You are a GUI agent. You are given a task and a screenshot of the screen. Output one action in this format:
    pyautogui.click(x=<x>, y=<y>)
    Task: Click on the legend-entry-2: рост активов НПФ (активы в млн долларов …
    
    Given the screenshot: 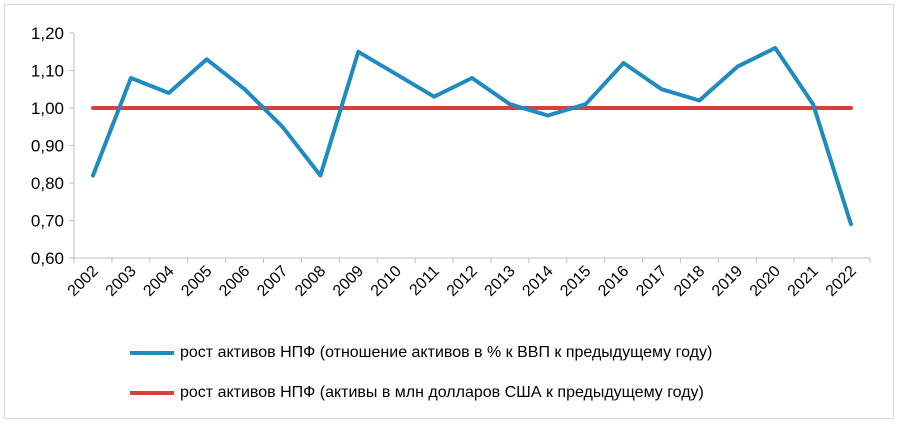 What is the action you would take?
    pyautogui.click(x=490, y=393)
    